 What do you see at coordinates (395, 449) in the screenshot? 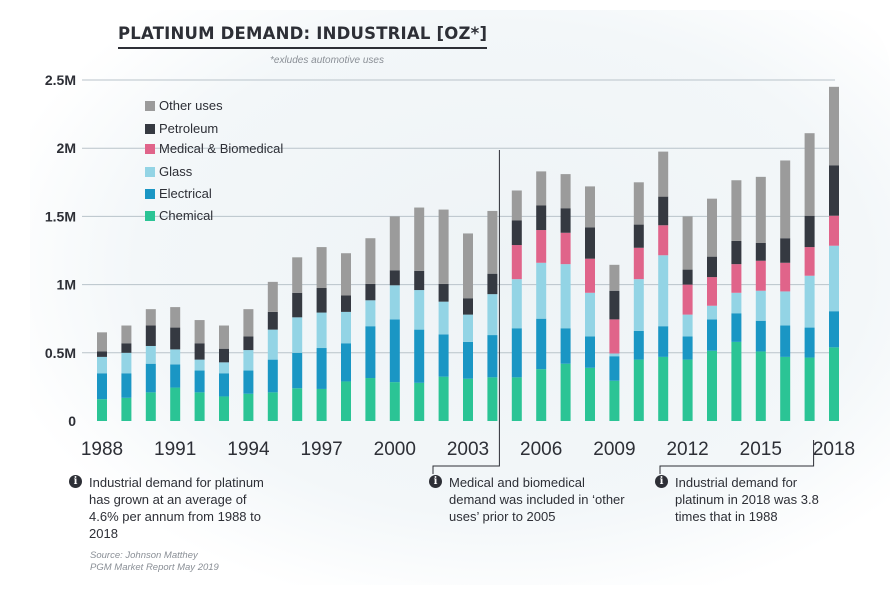
I see `x-tick-label: 2000` at bounding box center [395, 449].